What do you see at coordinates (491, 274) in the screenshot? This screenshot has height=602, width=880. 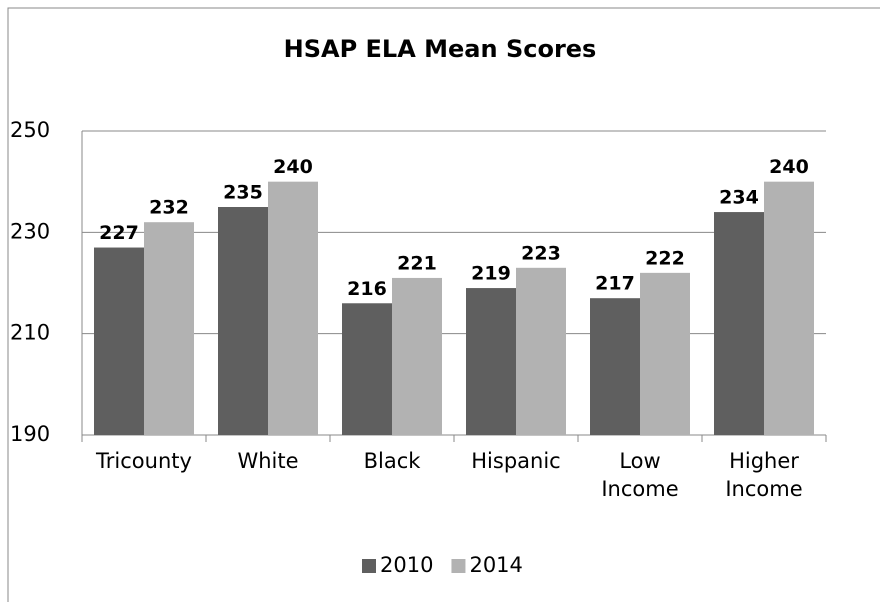 I see `data-label: 219` at bounding box center [491, 274].